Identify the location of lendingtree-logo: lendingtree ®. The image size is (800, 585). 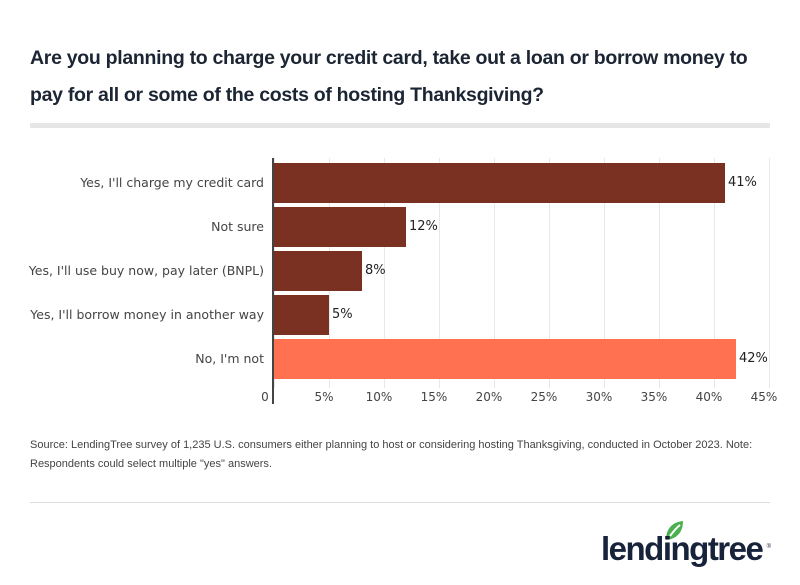
(686, 547).